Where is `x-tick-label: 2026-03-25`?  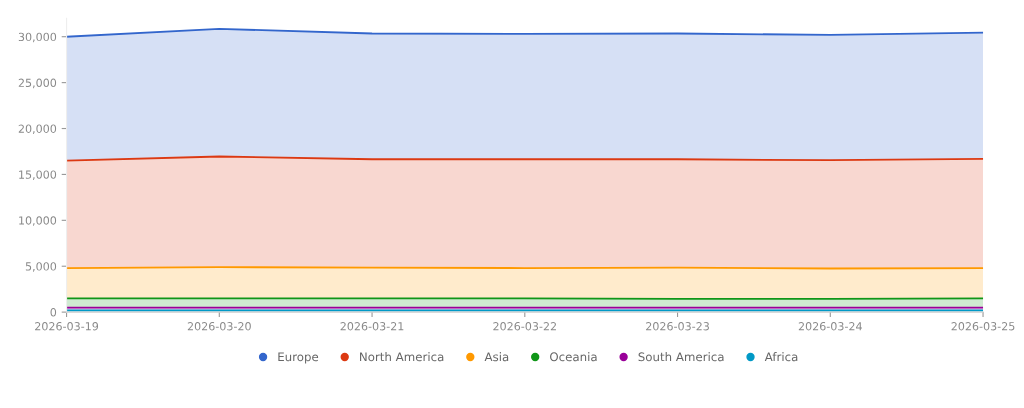
x-tick-label: 2026-03-25 is located at coordinates (983, 326).